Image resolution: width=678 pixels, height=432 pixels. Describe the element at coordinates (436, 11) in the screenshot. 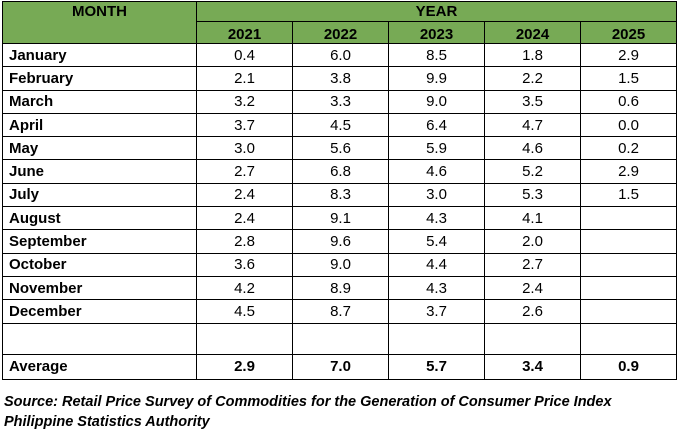

I see `year-header: YEAR` at that location.